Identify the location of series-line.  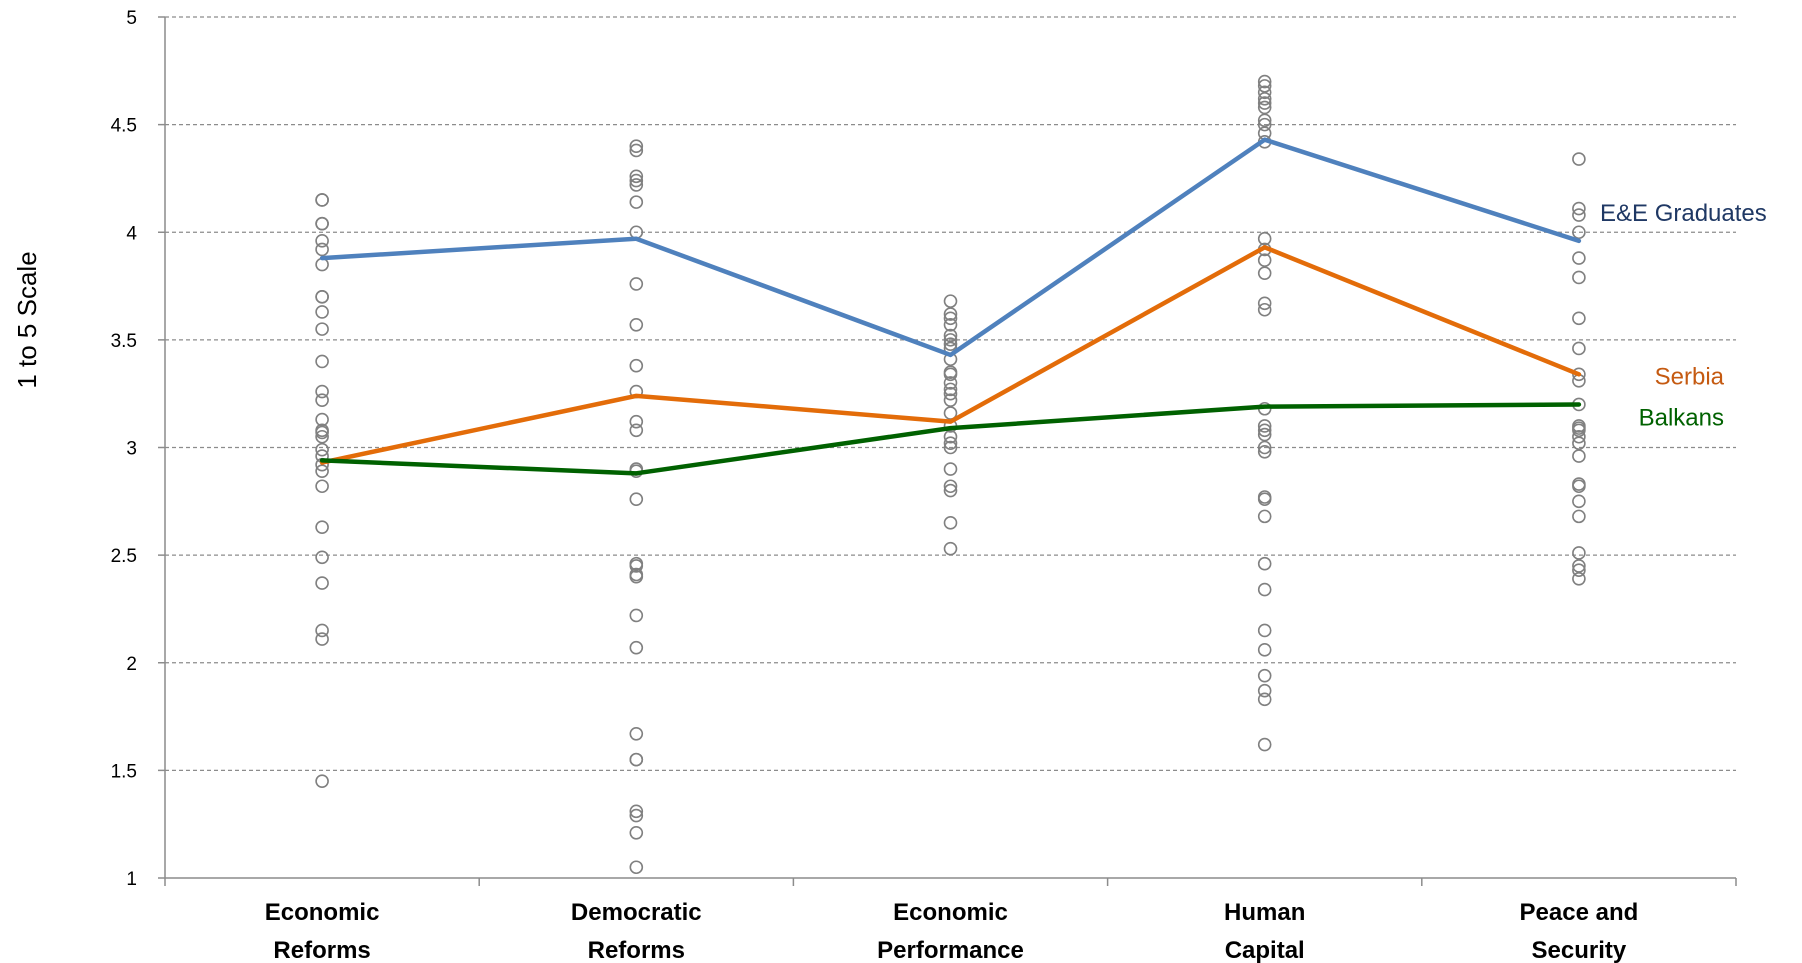
(950, 439).